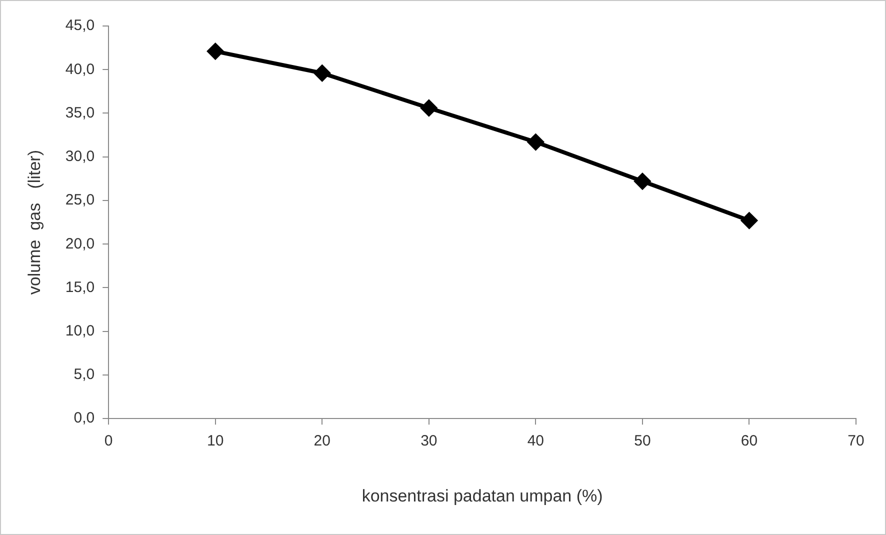  What do you see at coordinates (215, 441) in the screenshot?
I see `x-tick-label: 10` at bounding box center [215, 441].